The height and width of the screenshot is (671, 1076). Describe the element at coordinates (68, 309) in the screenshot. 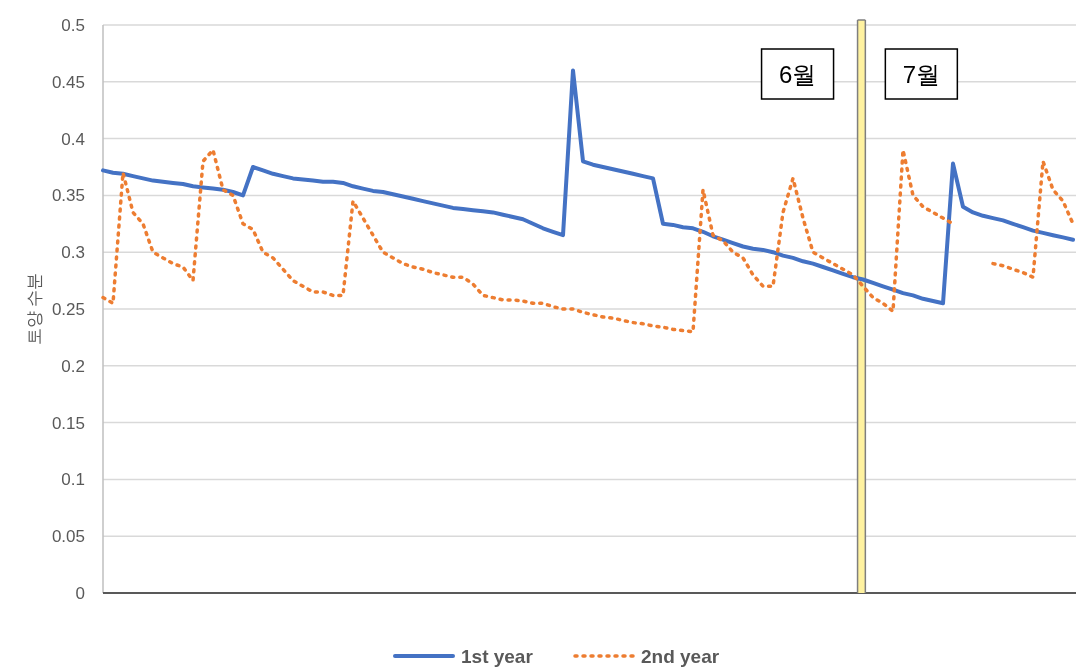

I see `y-tick-label: 0.25` at that location.